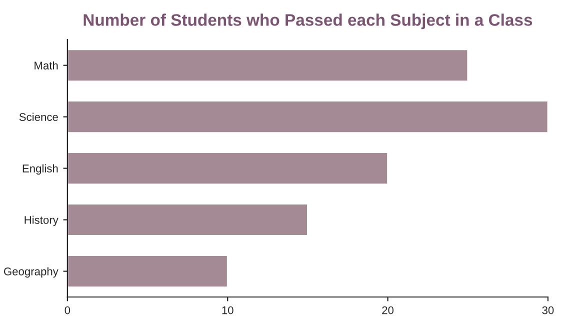 The height and width of the screenshot is (330, 562). What do you see at coordinates (31, 272) in the screenshot?
I see `y-tick-label: Geography` at bounding box center [31, 272].